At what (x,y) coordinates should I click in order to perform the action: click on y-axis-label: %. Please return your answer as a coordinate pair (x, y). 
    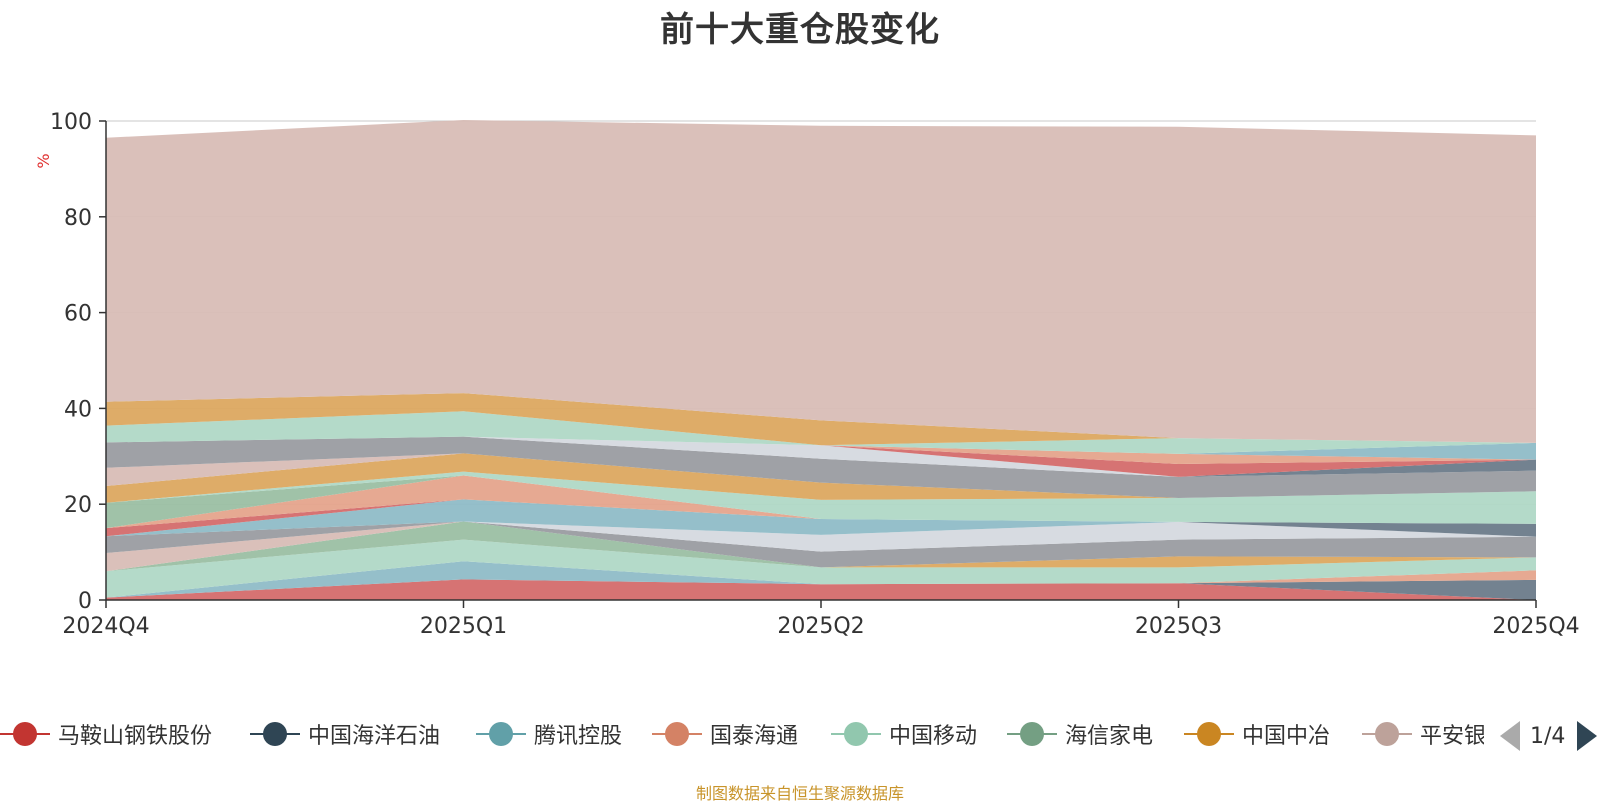
    Looking at the image, I should click on (43, 160).